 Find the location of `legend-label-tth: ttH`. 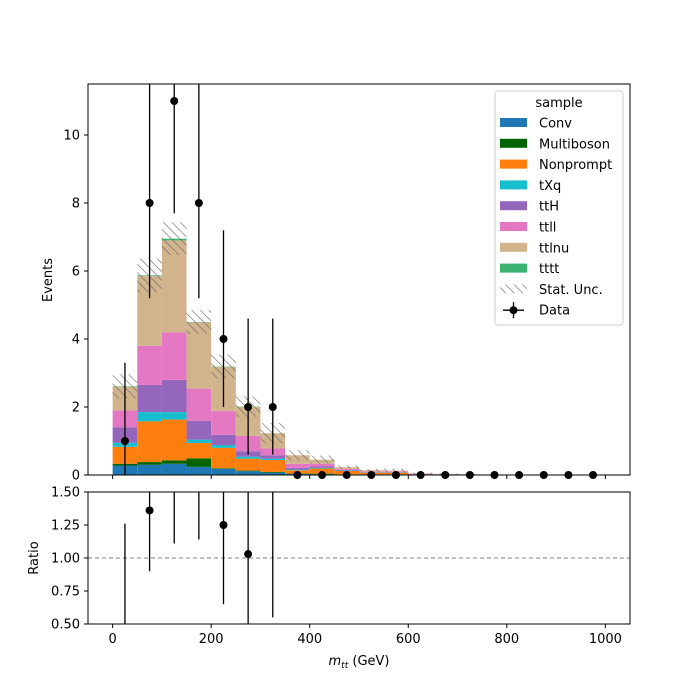

legend-label-tth: ttH is located at coordinates (549, 207).